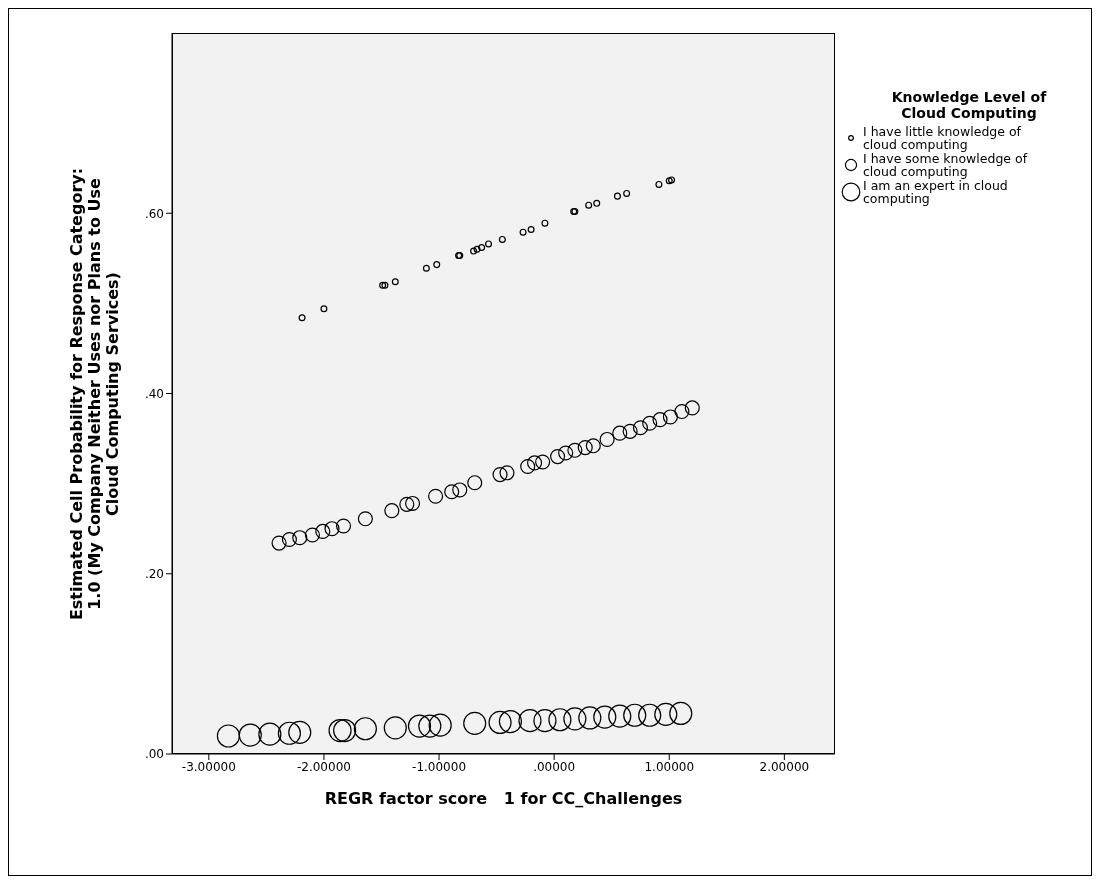  Describe the element at coordinates (208, 766) in the screenshot. I see `x-tick-label: -3.00000` at that location.